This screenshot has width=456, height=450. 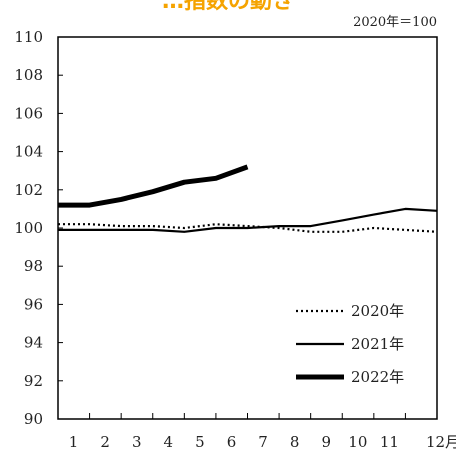 What do you see at coordinates (389, 441) in the screenshot?
I see `x-tick-label: 11` at bounding box center [389, 441].